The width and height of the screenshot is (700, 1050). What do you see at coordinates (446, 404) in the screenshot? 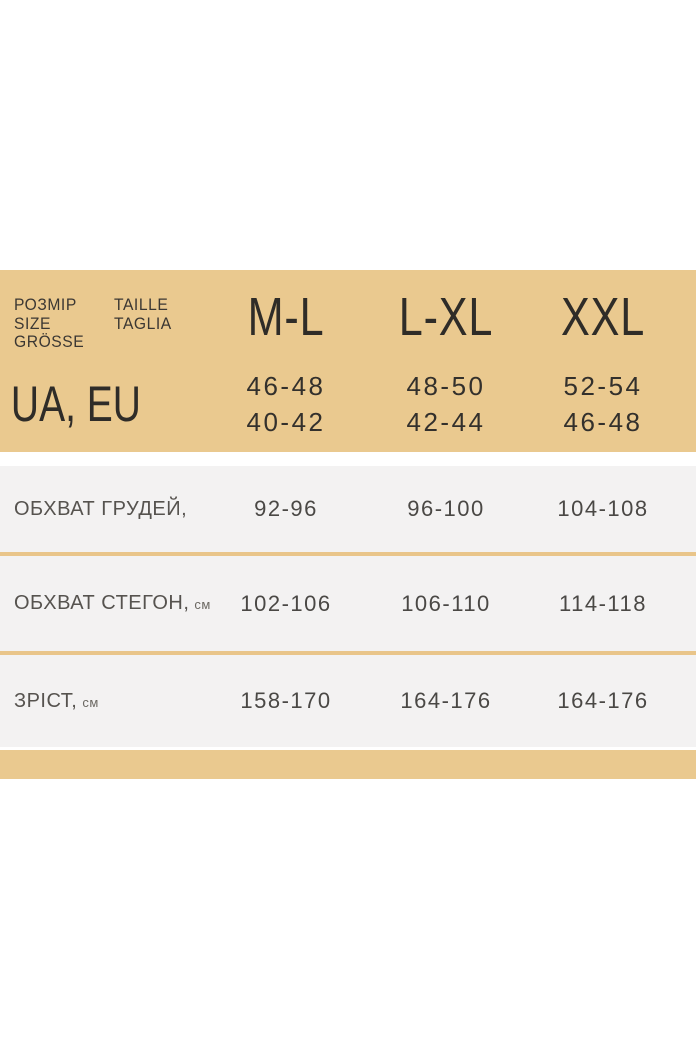
I see `sizes-l-xl: 48-50 42-44` at bounding box center [446, 404].